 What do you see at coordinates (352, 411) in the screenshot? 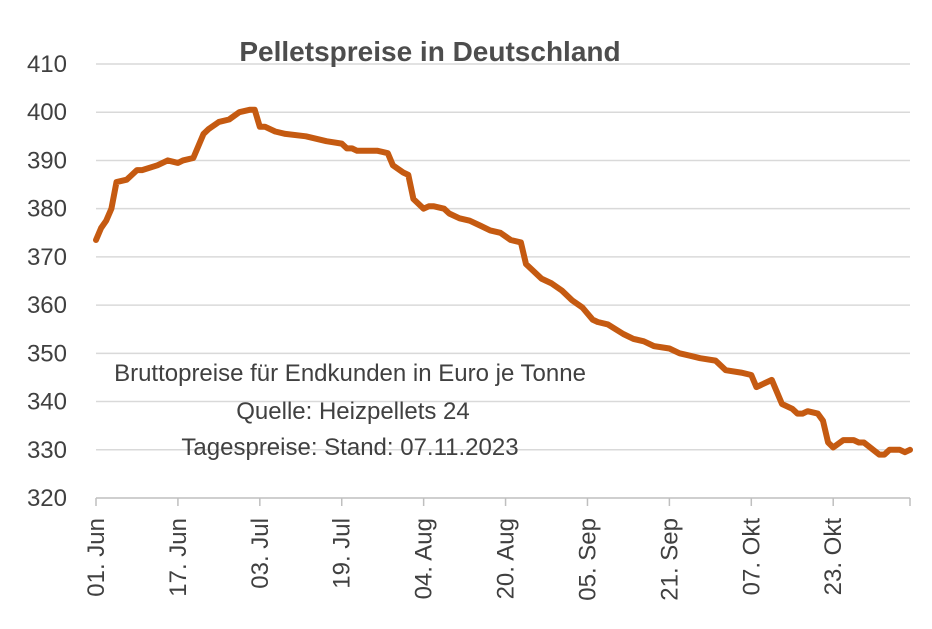
I see `subtitle-line: Quelle: Heizpellets 24` at bounding box center [352, 411].